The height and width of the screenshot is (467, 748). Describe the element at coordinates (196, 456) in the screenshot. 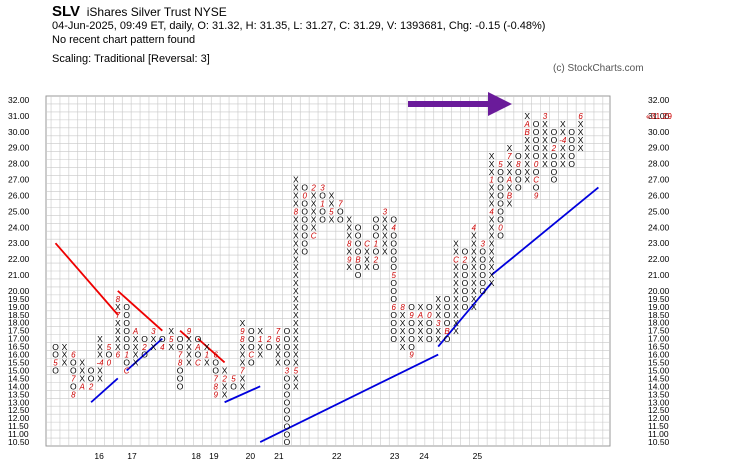

I see `x-axis-label: 18` at that location.